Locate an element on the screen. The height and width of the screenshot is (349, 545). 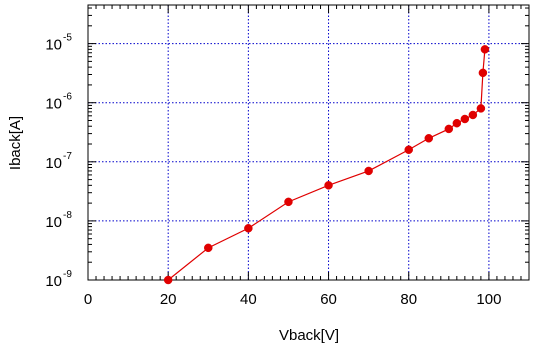
x-tick-label: 80 is located at coordinates (408, 299).